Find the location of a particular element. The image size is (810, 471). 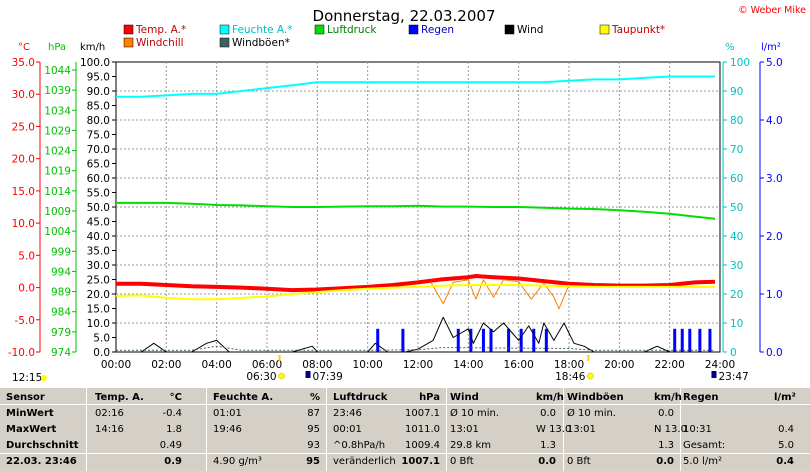

table-cell: 95 is located at coordinates (313, 461).